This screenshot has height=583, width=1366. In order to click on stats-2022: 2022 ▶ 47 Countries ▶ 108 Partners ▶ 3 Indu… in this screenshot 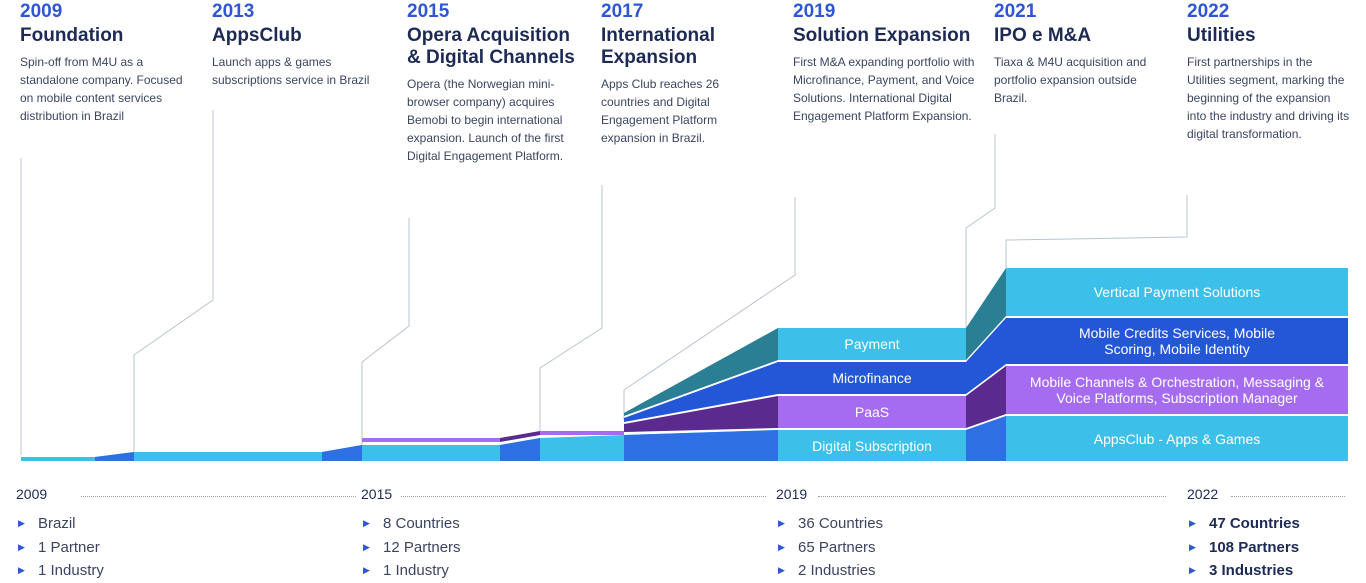, I will do `click(1268, 534)`.